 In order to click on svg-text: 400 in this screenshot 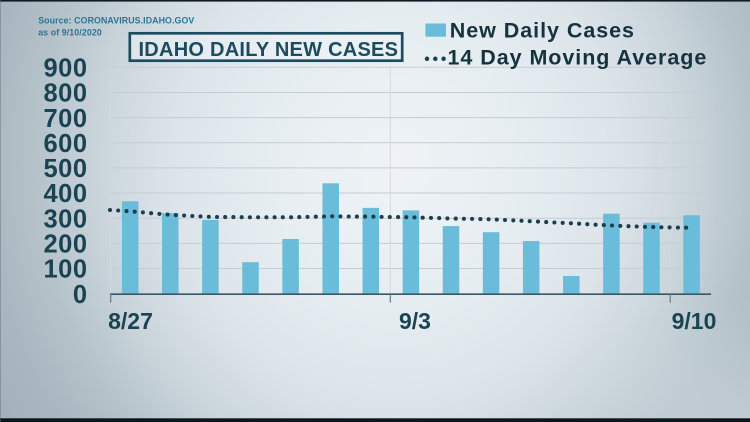, I will do `click(65, 194)`.